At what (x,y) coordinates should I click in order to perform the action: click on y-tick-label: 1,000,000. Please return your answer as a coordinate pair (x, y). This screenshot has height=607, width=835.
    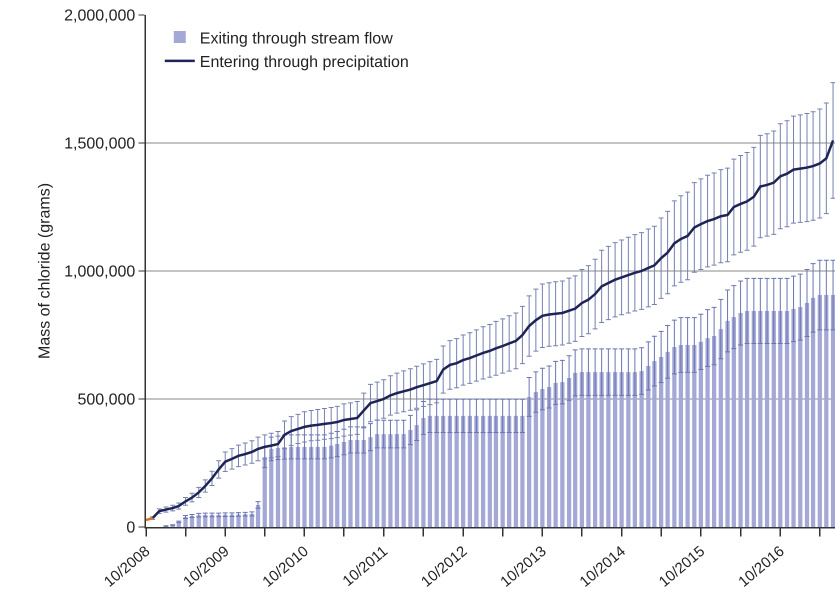
    Looking at the image, I should click on (100, 272).